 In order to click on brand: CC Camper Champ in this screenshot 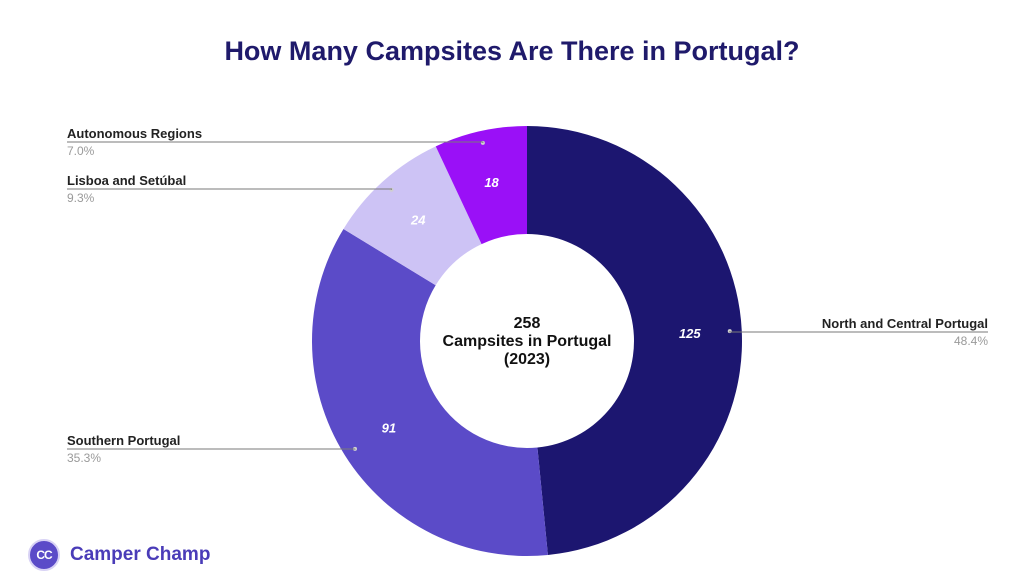, I will do `click(119, 555)`.